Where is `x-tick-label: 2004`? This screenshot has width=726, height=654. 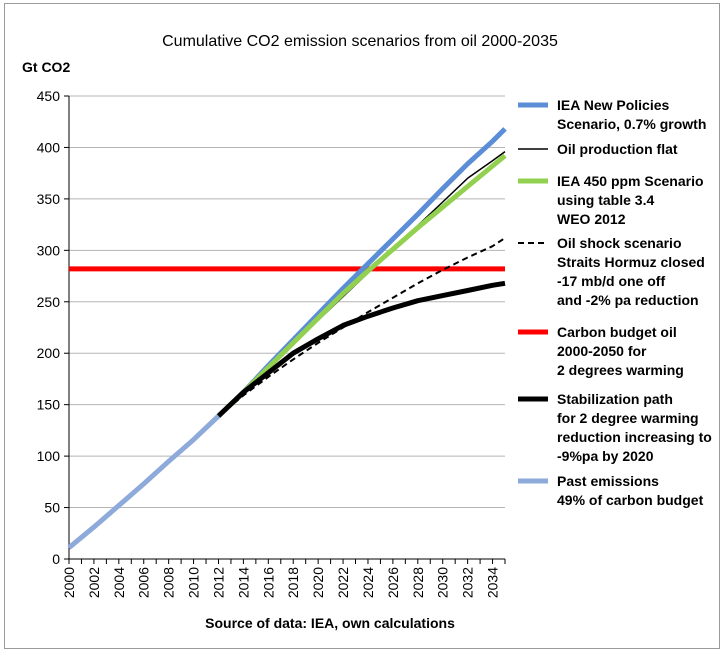
x-tick-label: 2004 is located at coordinates (119, 582).